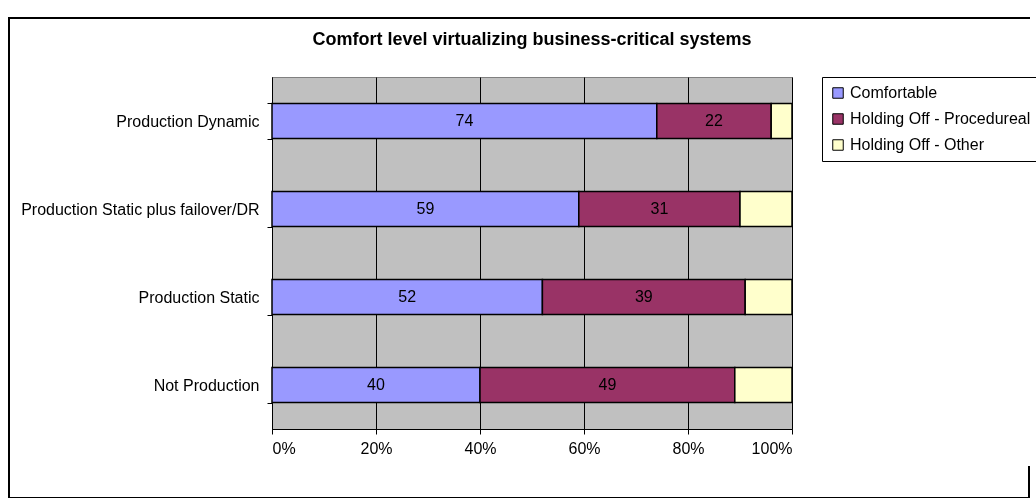  What do you see at coordinates (188, 121) in the screenshot?
I see `y-tick-label: Production Dynamic` at bounding box center [188, 121].